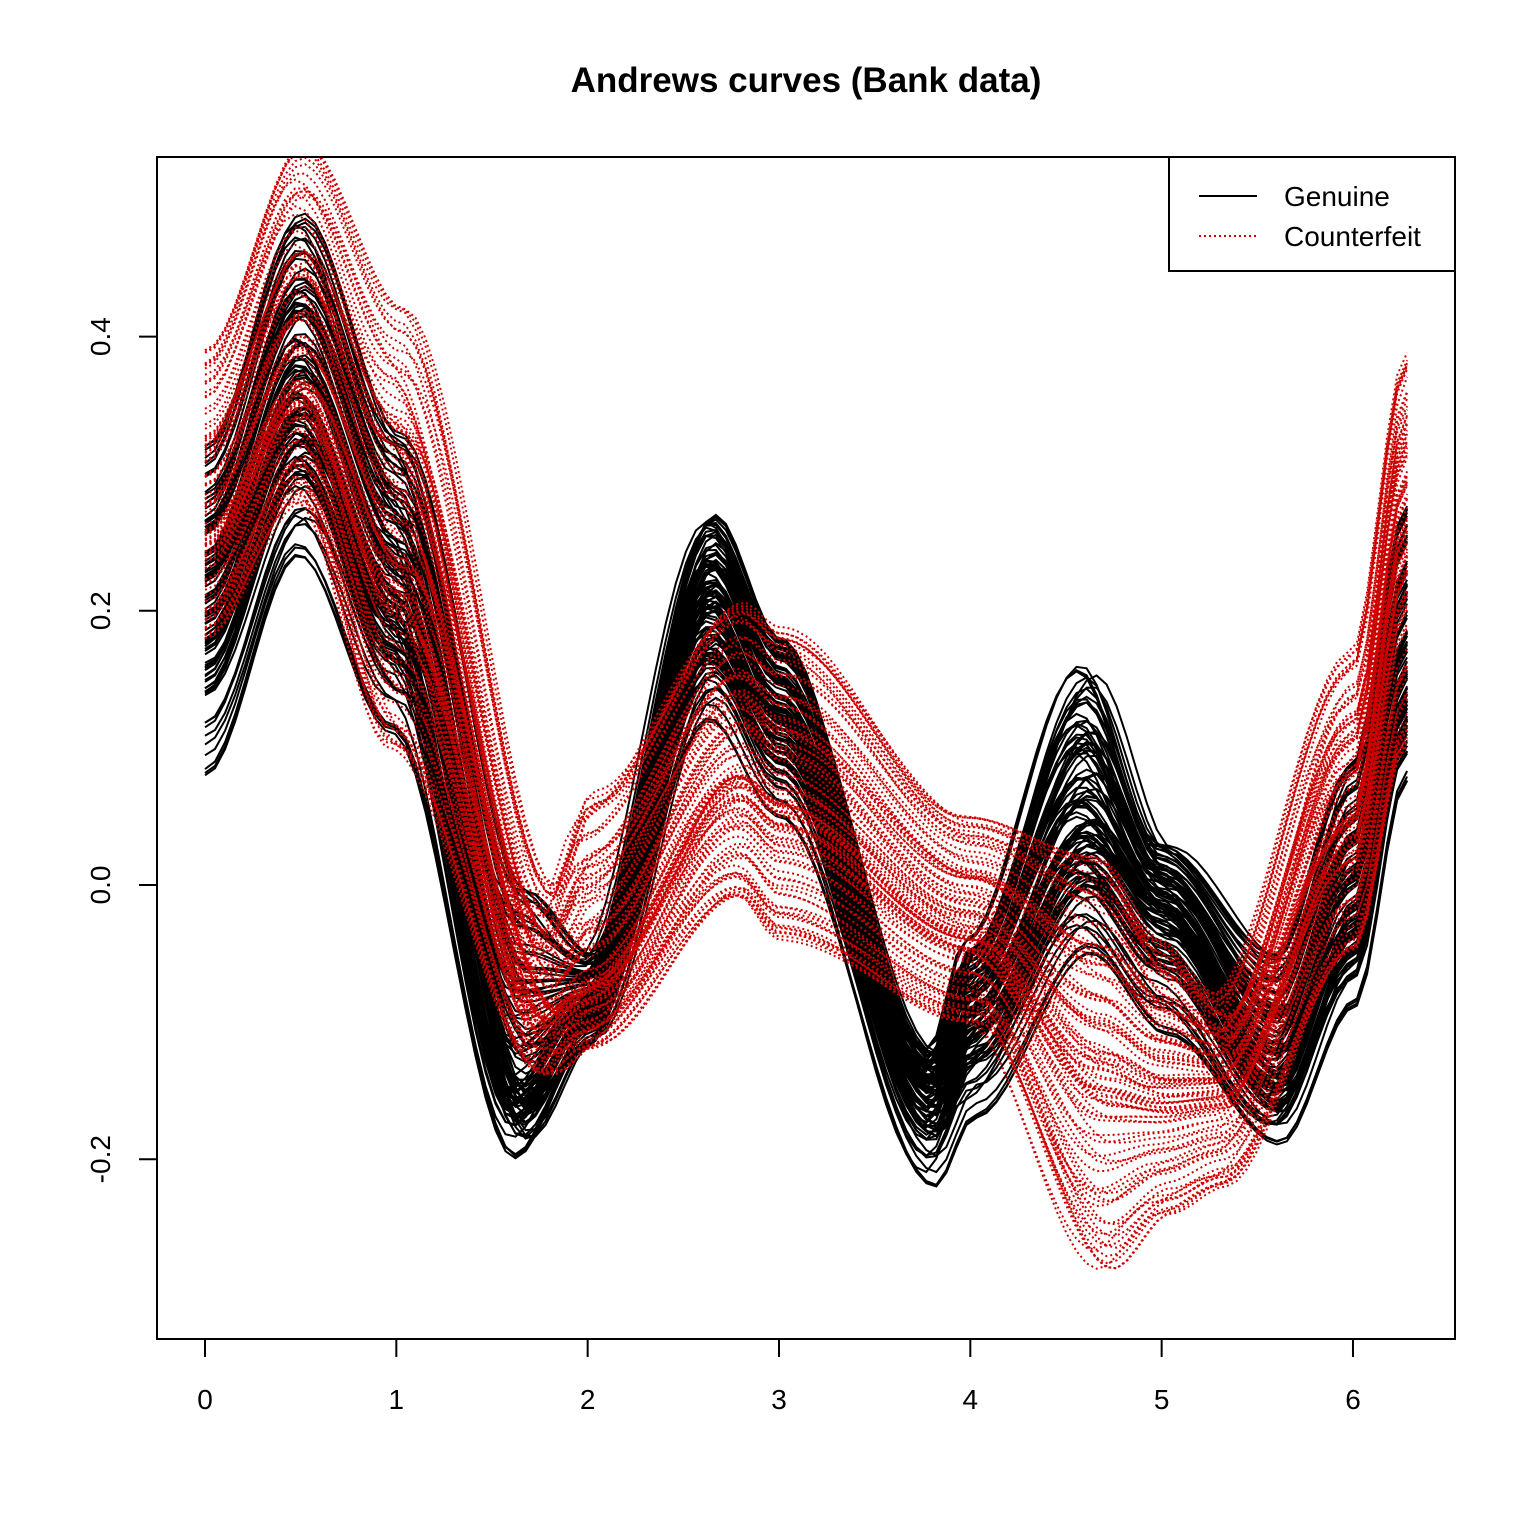 The image size is (1536, 1536). What do you see at coordinates (1353, 1399) in the screenshot?
I see `x-tick-label: 6` at bounding box center [1353, 1399].